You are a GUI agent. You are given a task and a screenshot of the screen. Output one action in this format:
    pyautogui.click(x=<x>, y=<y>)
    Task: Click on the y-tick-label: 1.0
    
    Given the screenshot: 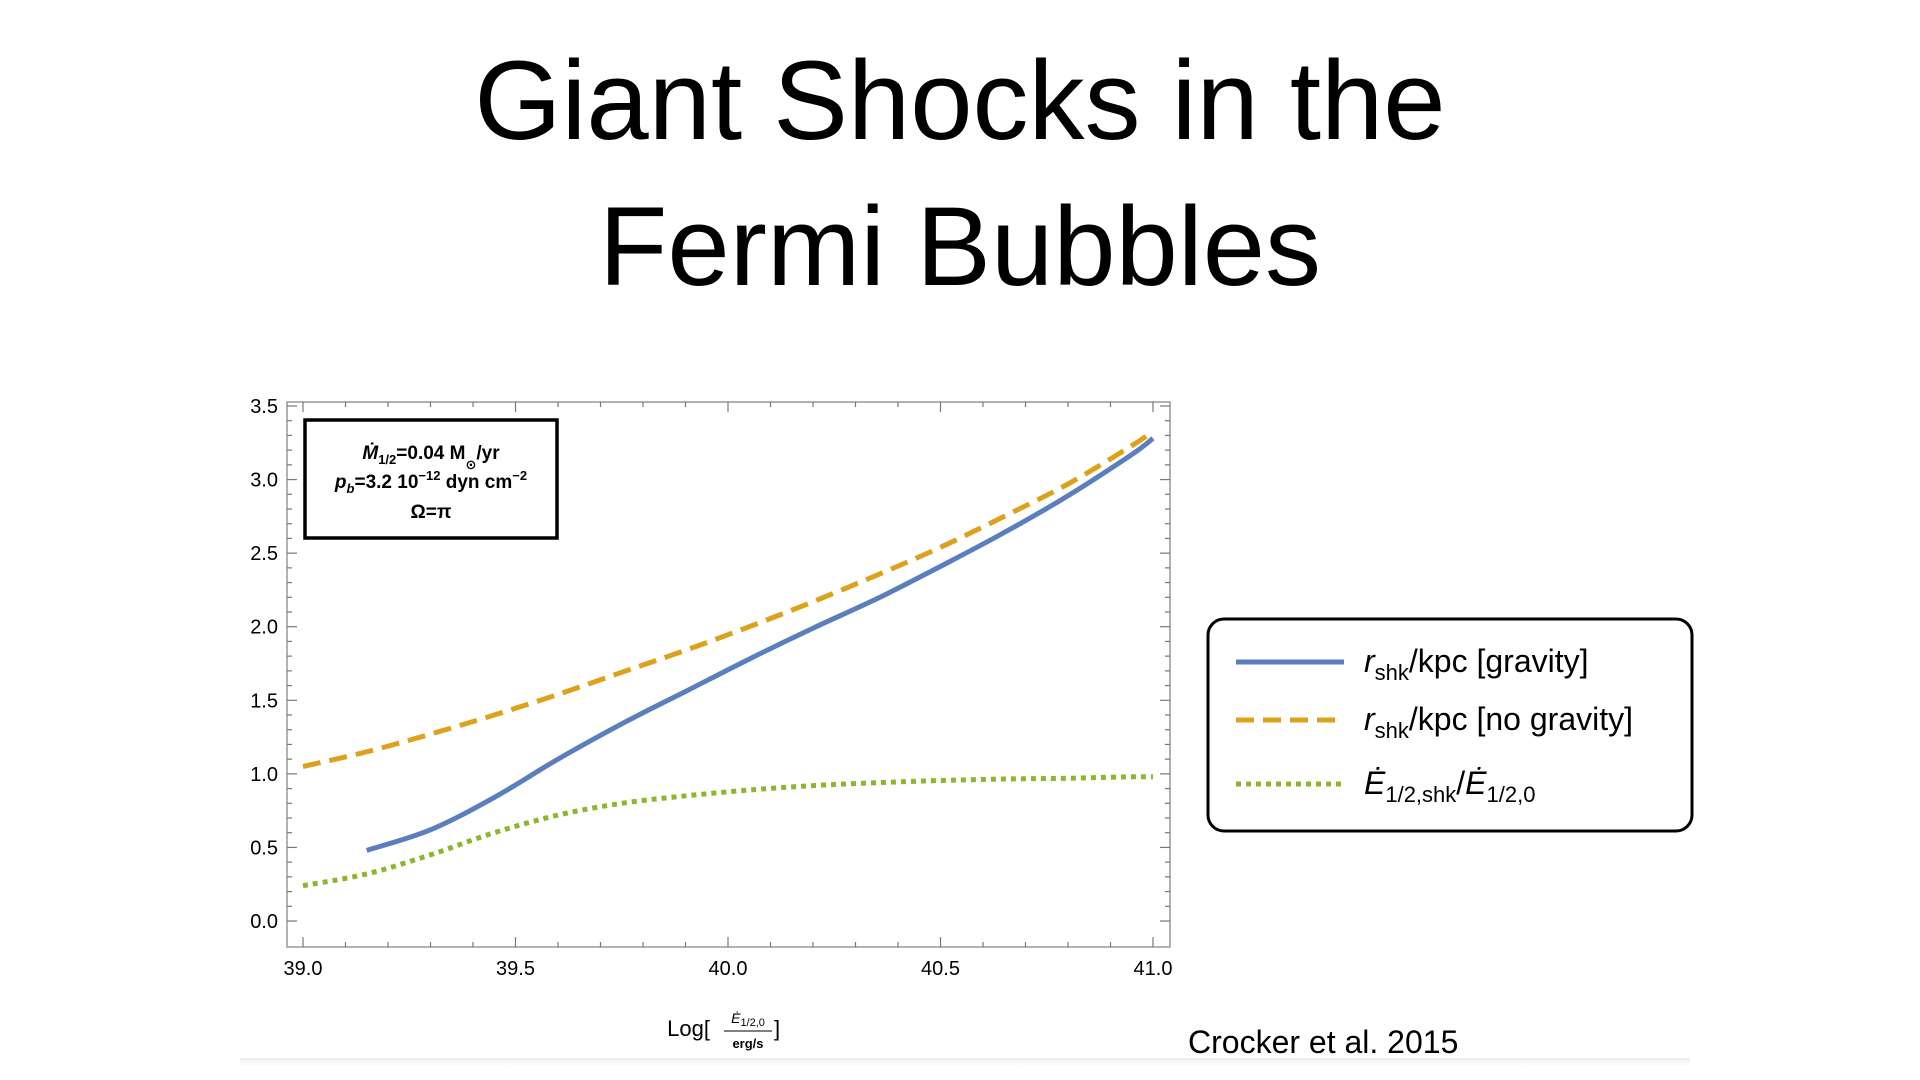 What is the action you would take?
    pyautogui.click(x=264, y=775)
    